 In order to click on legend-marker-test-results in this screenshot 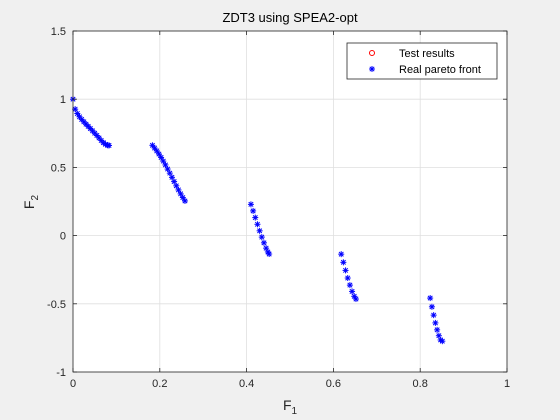, I will do `click(372, 53)`.